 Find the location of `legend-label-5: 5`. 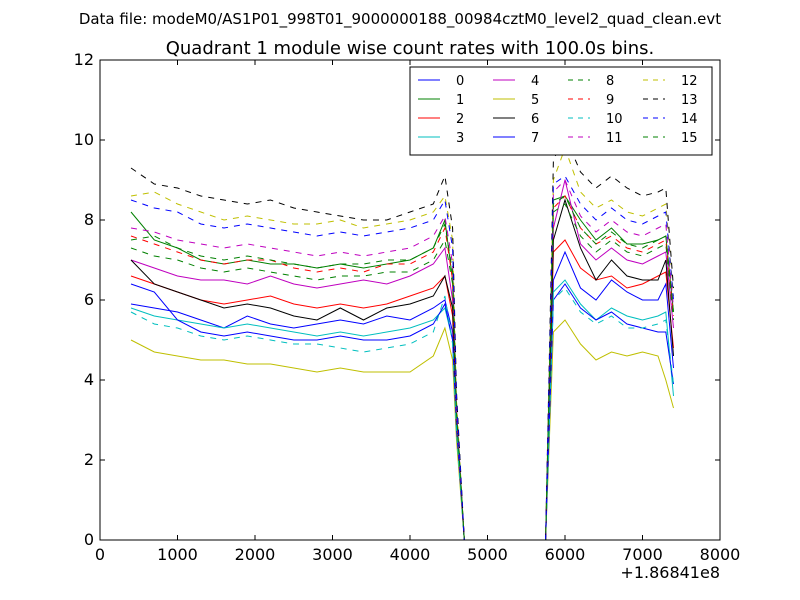

legend-label-5: 5 is located at coordinates (535, 100).